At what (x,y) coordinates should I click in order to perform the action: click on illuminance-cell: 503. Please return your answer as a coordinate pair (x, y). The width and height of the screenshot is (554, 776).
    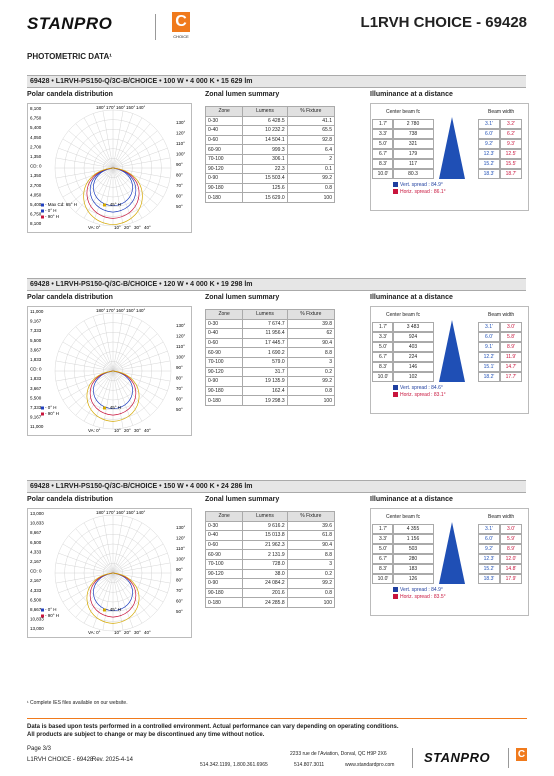
    Looking at the image, I should click on (413, 549).